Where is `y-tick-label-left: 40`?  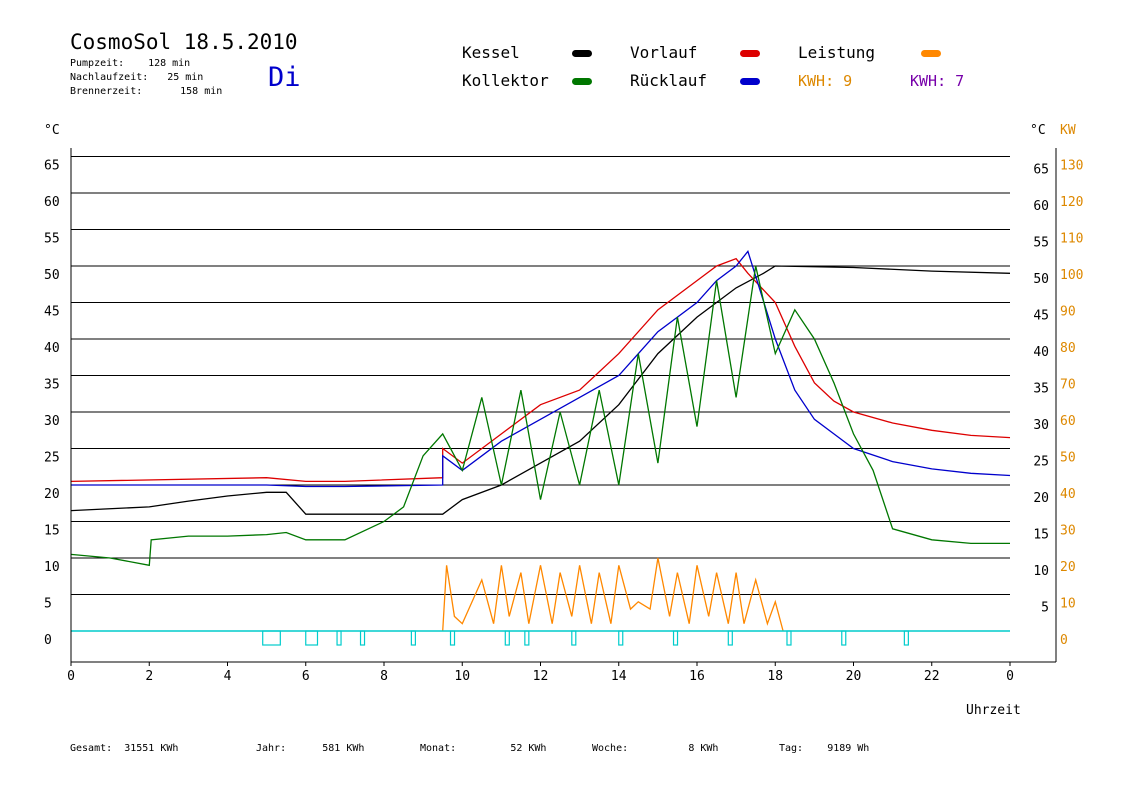
y-tick-label-left: 40 is located at coordinates (52, 348).